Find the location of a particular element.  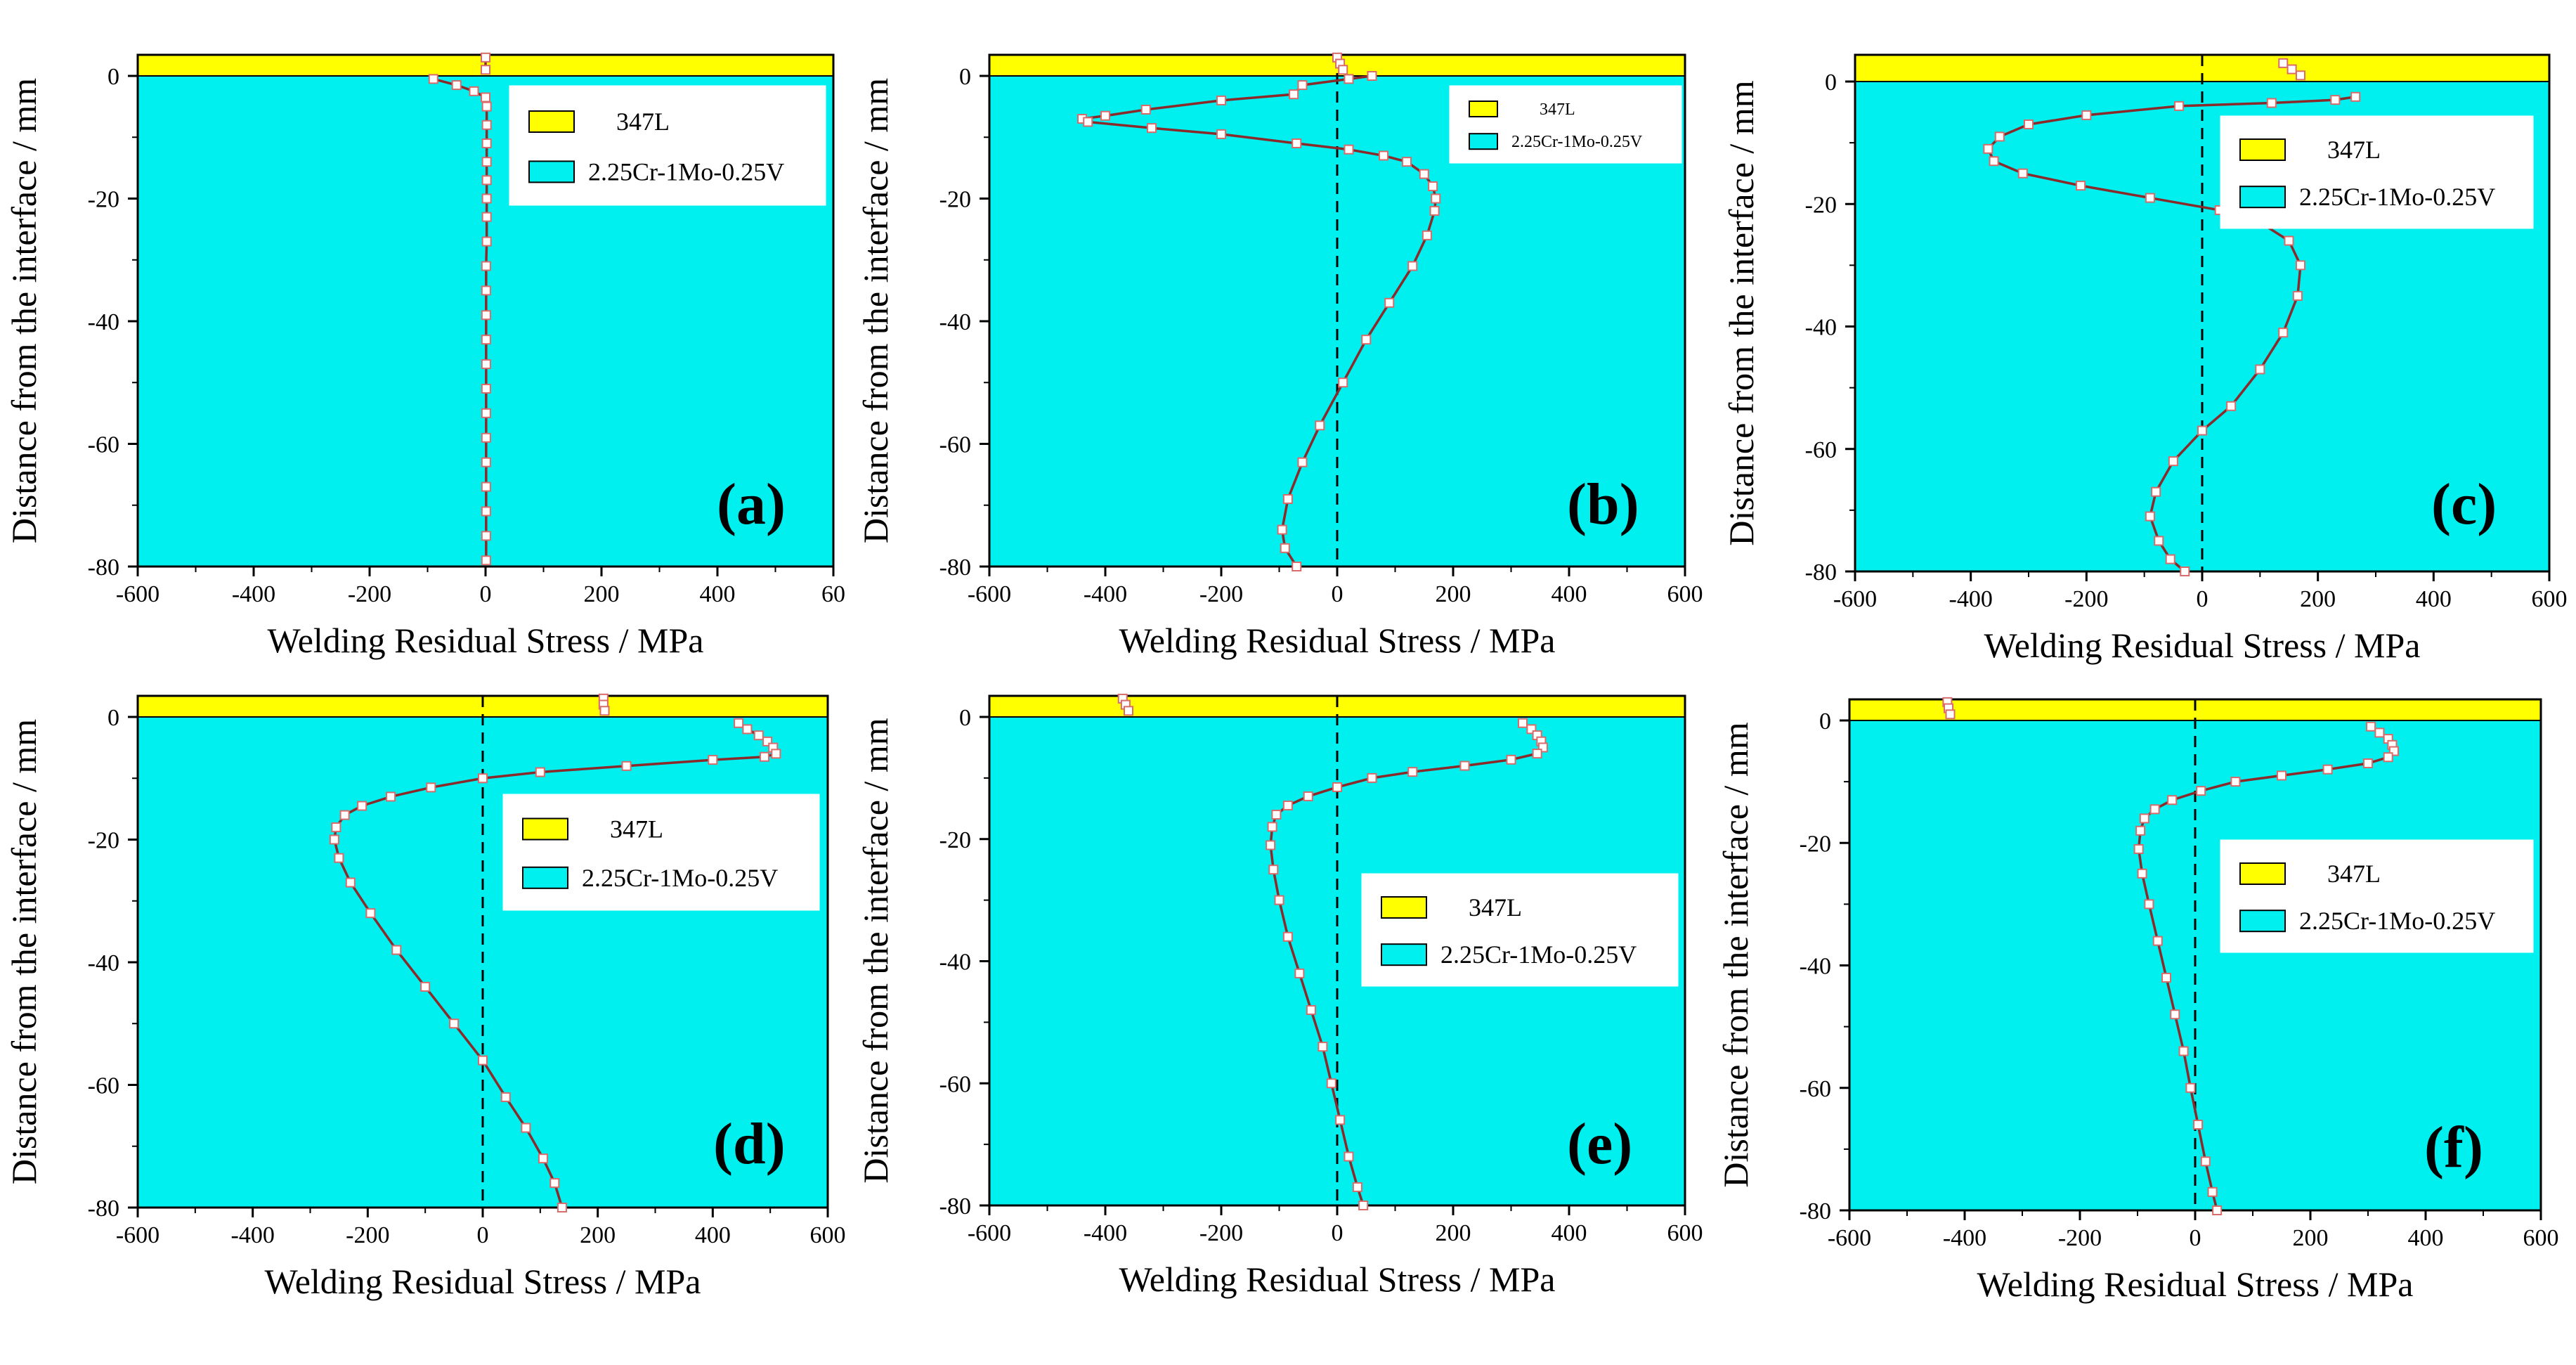

panel-label: (d) is located at coordinates (749, 1144).